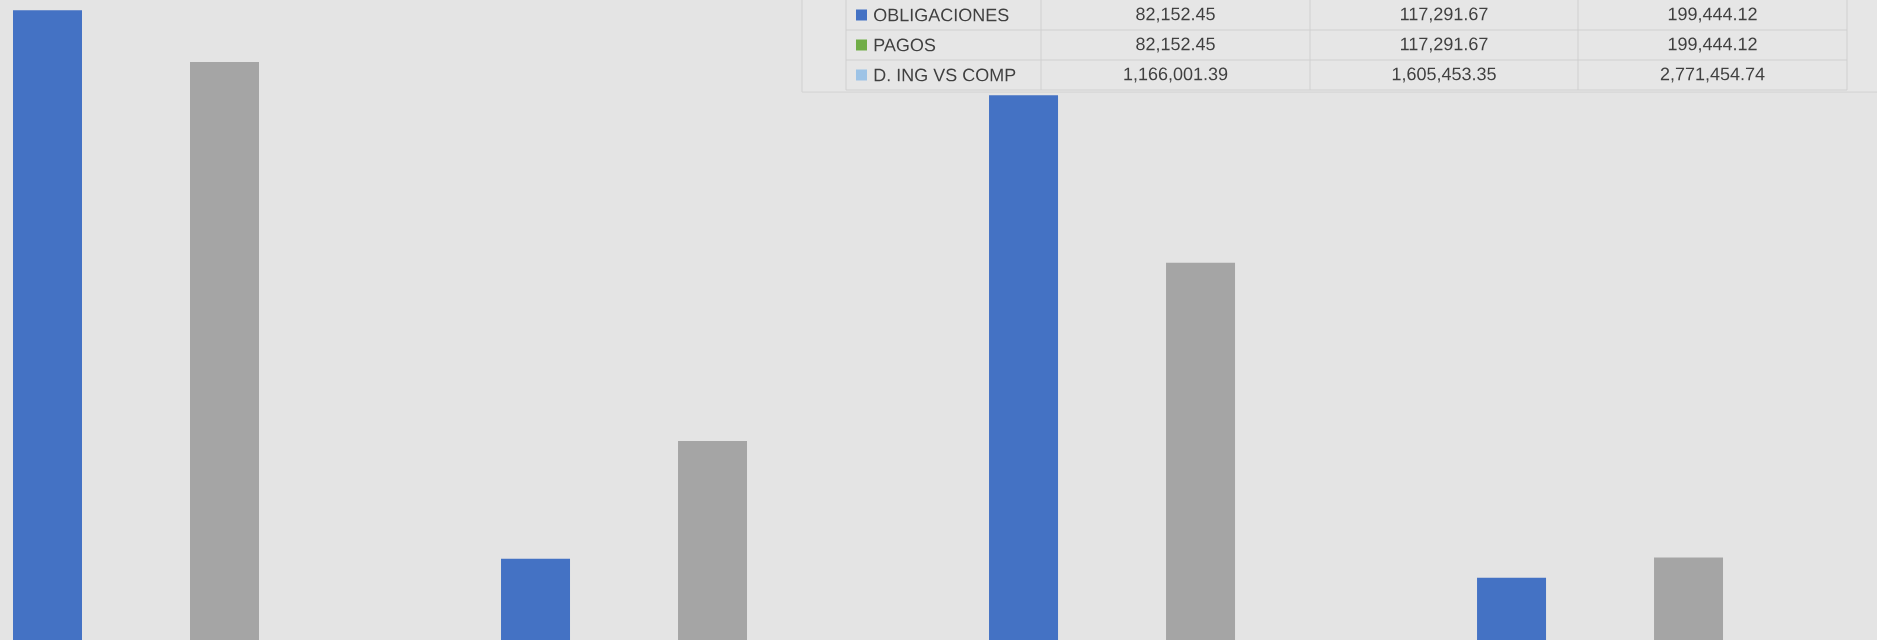  What do you see at coordinates (1712, 75) in the screenshot?
I see `annotation: 2,771,454.74` at bounding box center [1712, 75].